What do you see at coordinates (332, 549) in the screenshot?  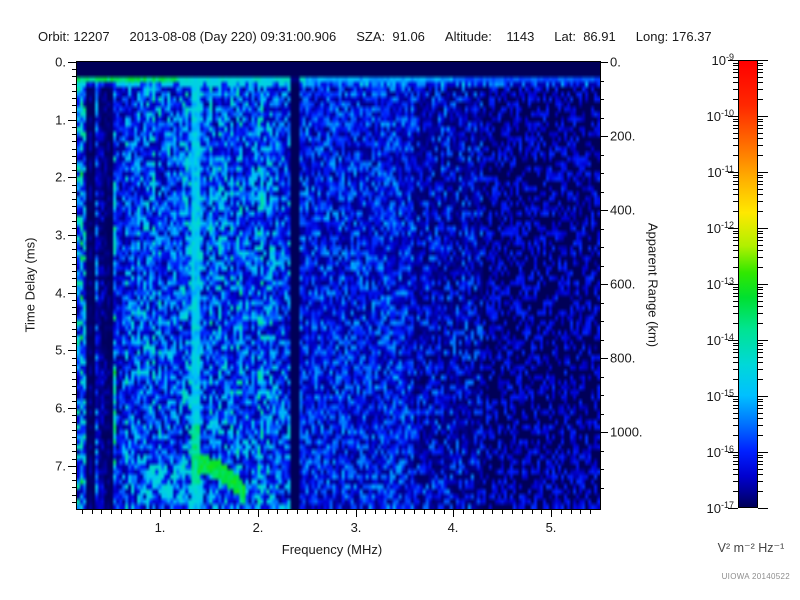 I see `x-axis-title: Frequency (MHz)` at bounding box center [332, 549].